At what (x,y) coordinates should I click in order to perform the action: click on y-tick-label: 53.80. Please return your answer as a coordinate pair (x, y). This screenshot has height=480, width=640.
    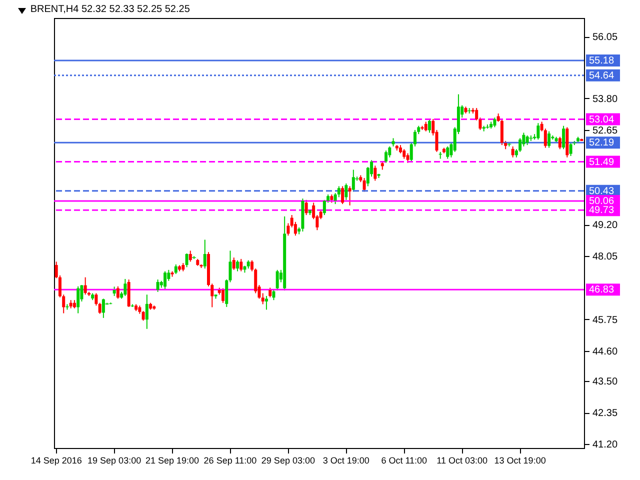
    Looking at the image, I should click on (605, 99).